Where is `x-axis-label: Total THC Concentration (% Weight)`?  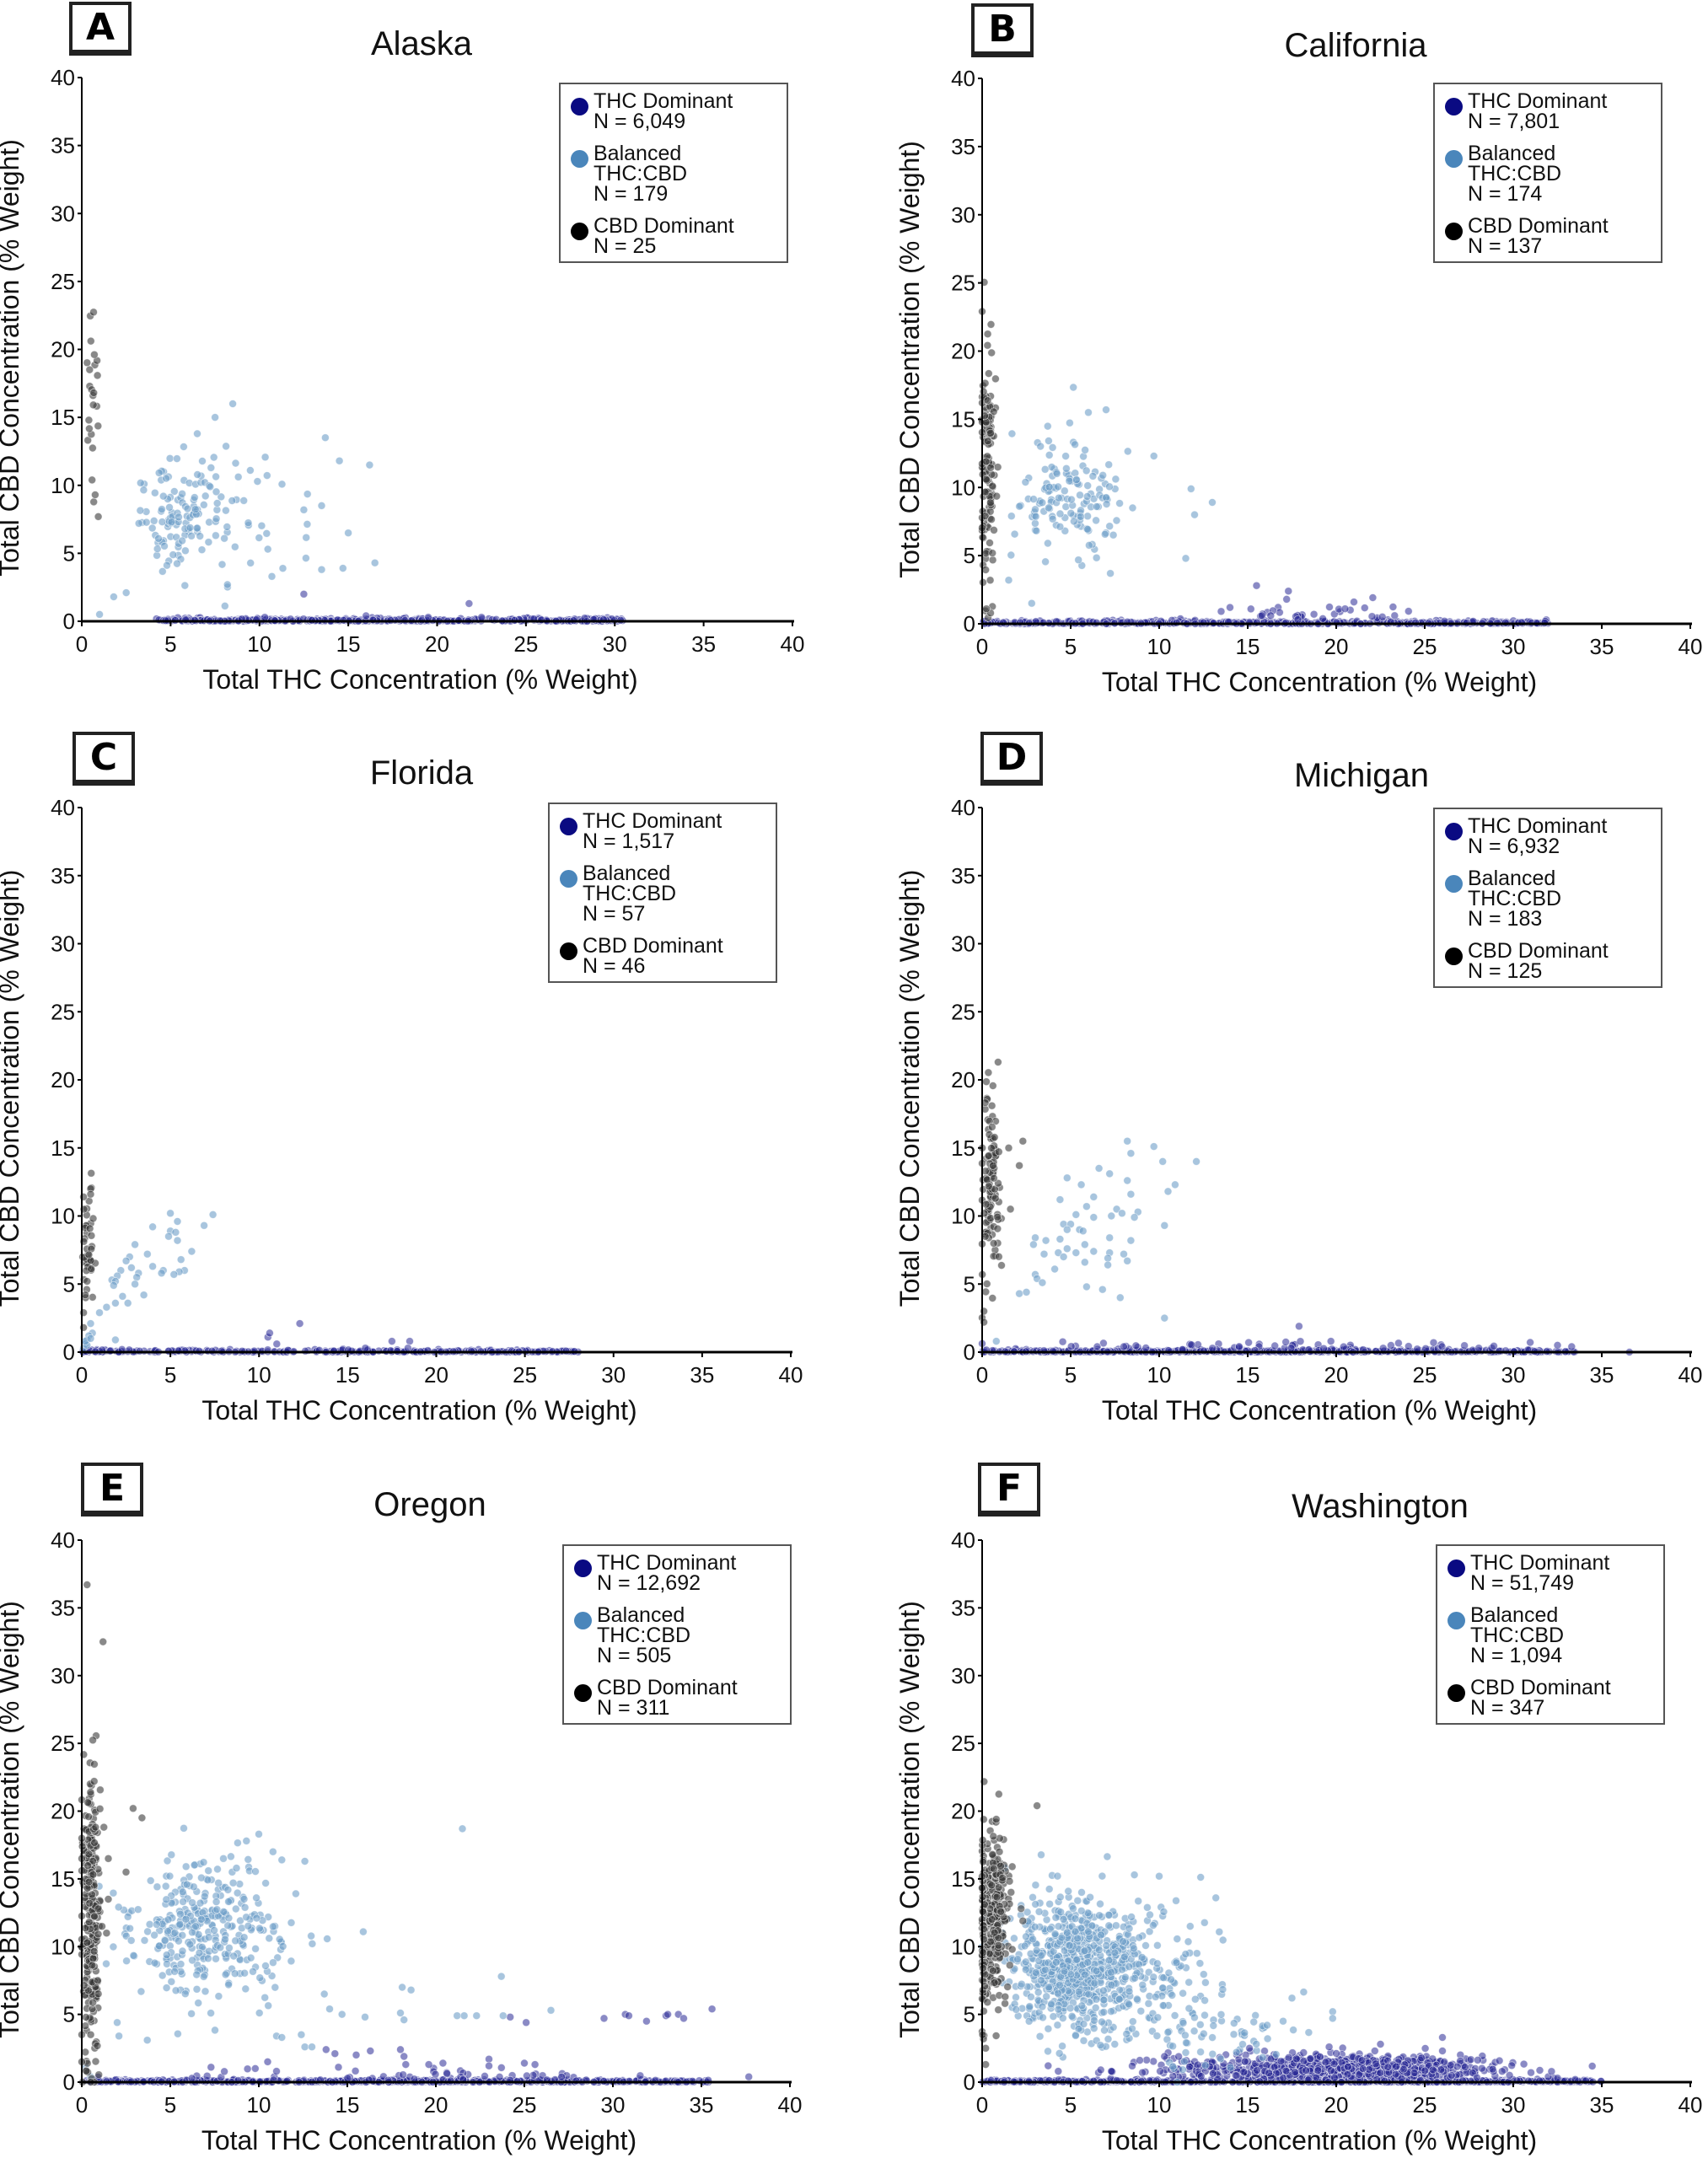 x-axis-label: Total THC Concentration (% Weight) is located at coordinates (418, 2140).